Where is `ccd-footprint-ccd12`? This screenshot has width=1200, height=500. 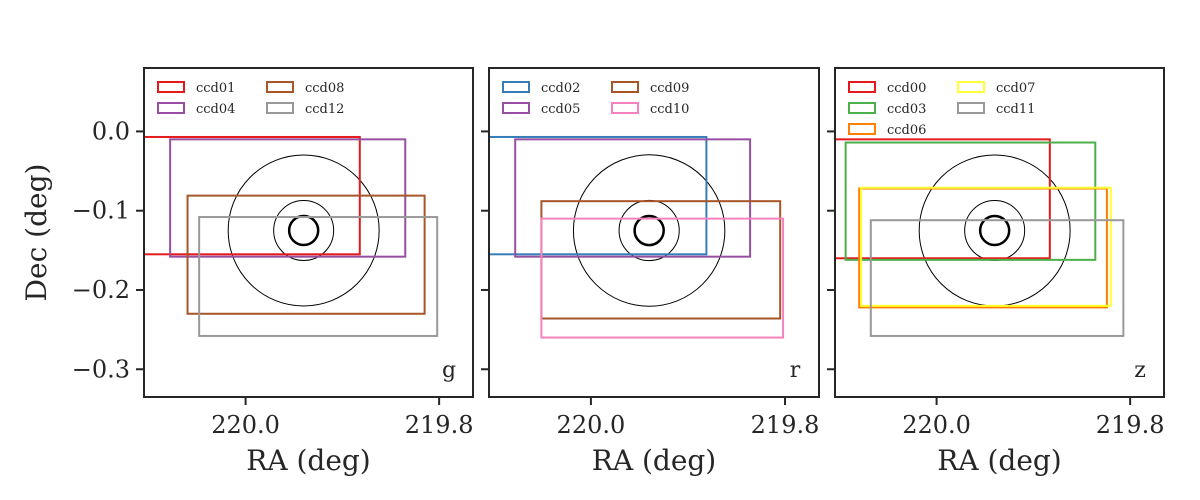 ccd-footprint-ccd12 is located at coordinates (318, 276).